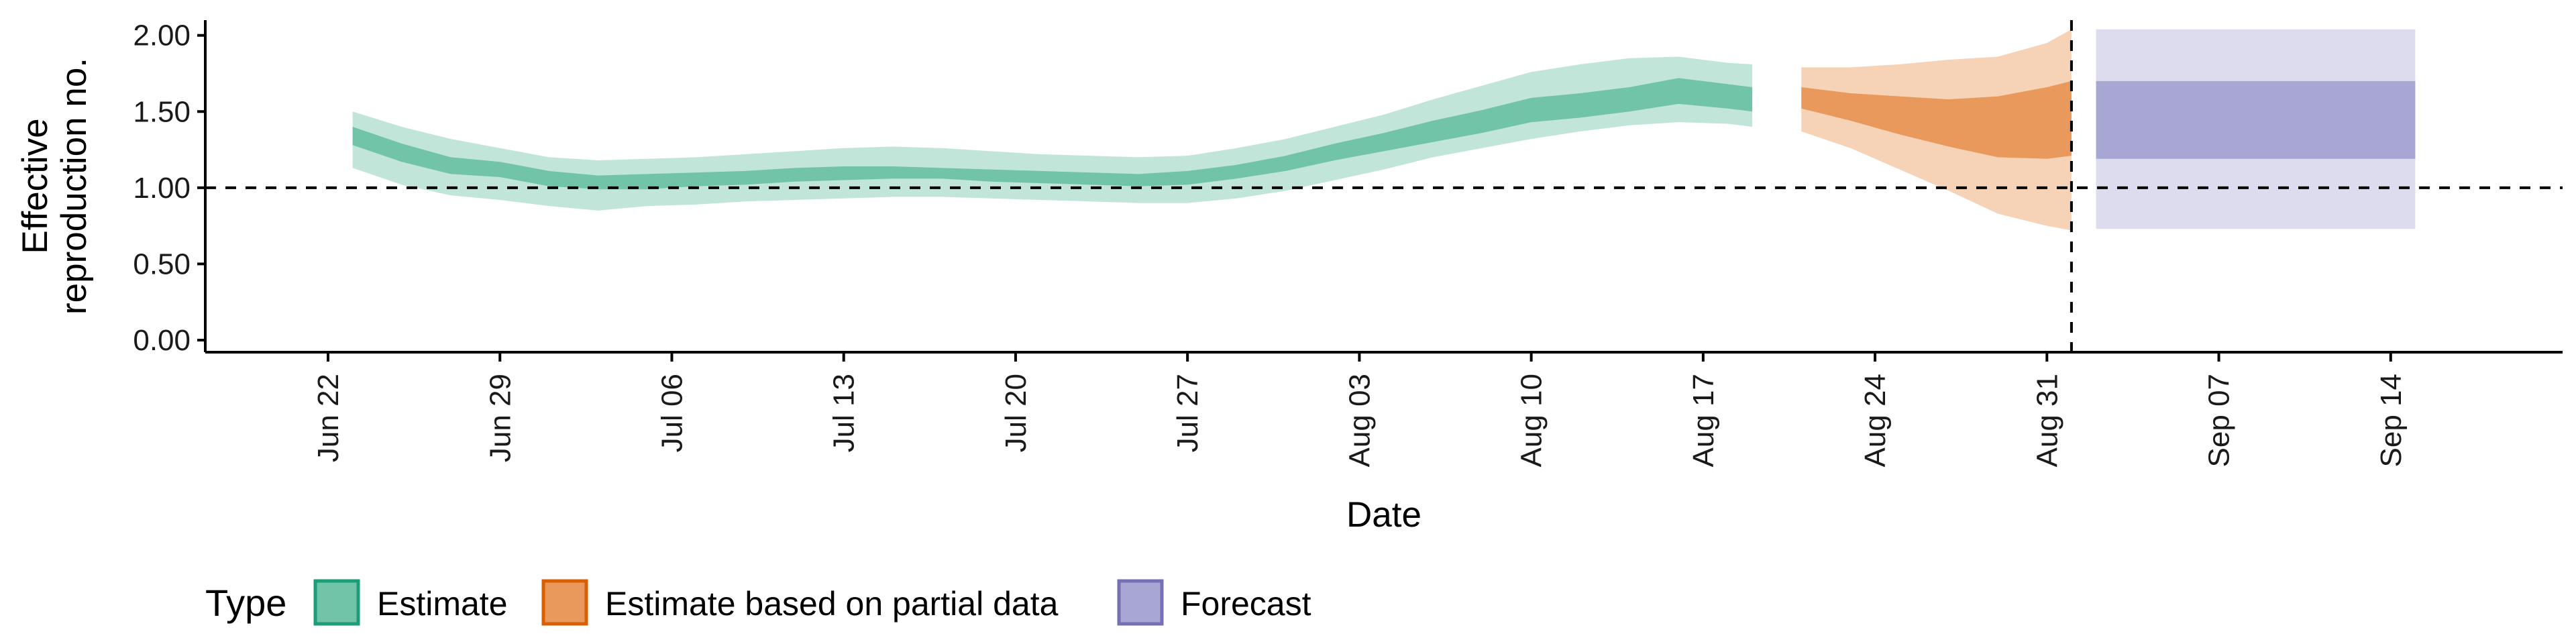 The height and width of the screenshot is (644, 2576). Describe the element at coordinates (328, 418) in the screenshot. I see `x-tick-label: Jun 22` at that location.